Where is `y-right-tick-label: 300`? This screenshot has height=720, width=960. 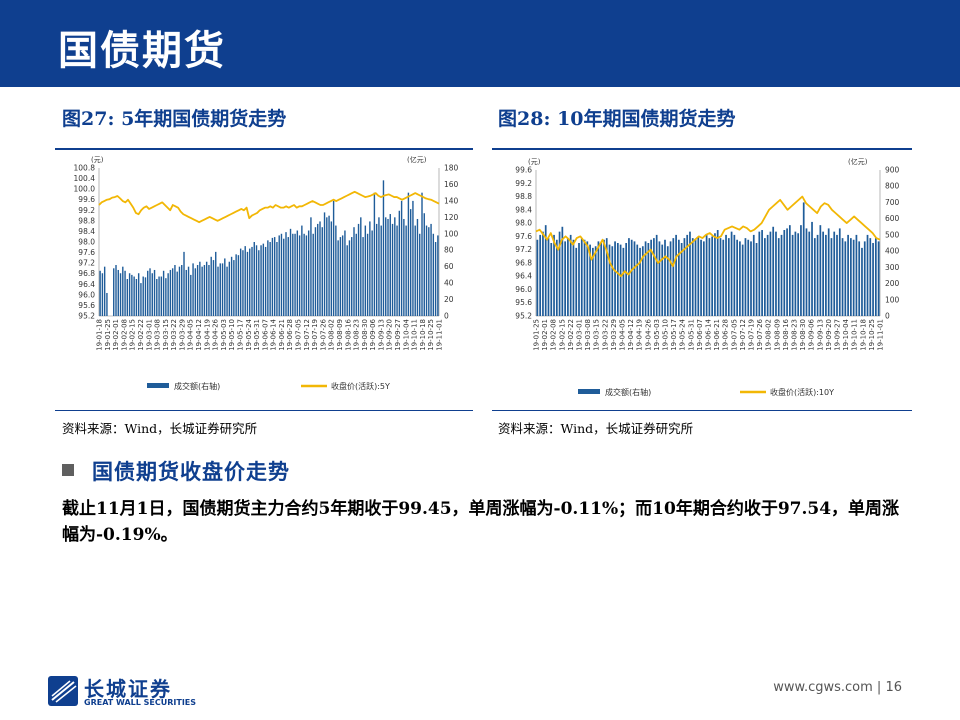
y-right-tick-label: 300 is located at coordinates (892, 267).